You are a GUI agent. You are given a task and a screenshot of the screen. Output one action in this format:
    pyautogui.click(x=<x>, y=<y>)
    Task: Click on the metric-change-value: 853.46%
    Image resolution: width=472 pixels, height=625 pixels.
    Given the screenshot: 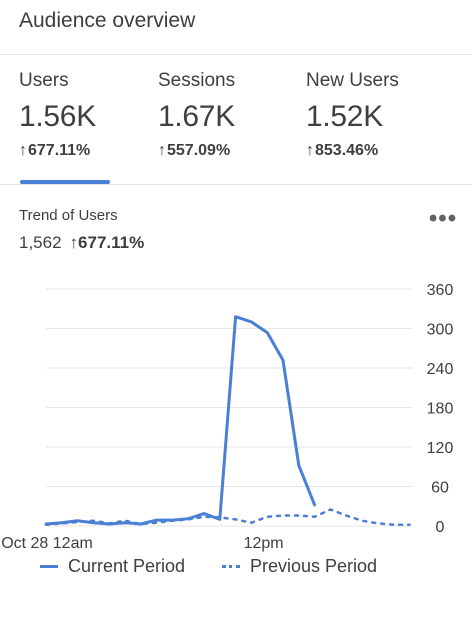 What is the action you would take?
    pyautogui.click(x=347, y=150)
    